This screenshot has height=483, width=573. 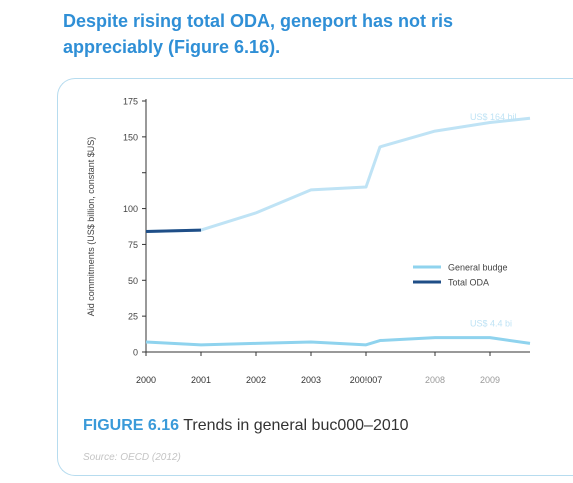 I want to click on y-tick-label: 50, so click(x=133, y=281).